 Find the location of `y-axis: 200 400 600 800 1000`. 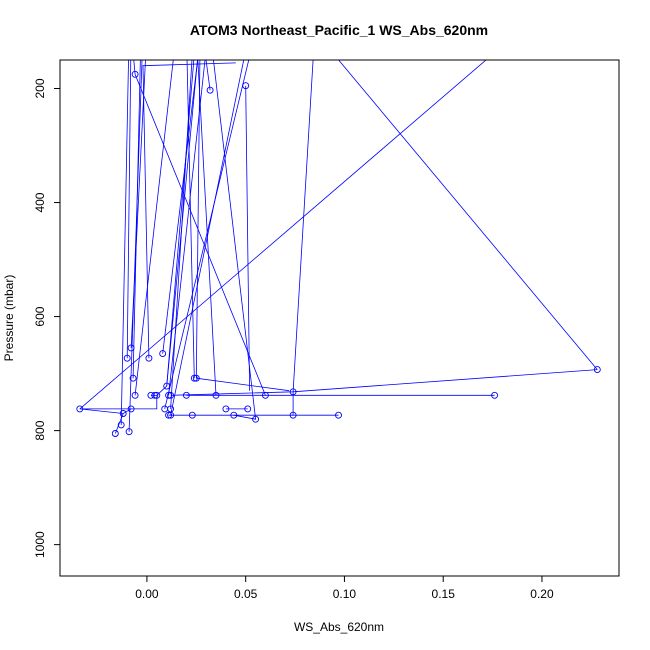

y-axis: 200 400 600 800 1000 is located at coordinates (46, 318).